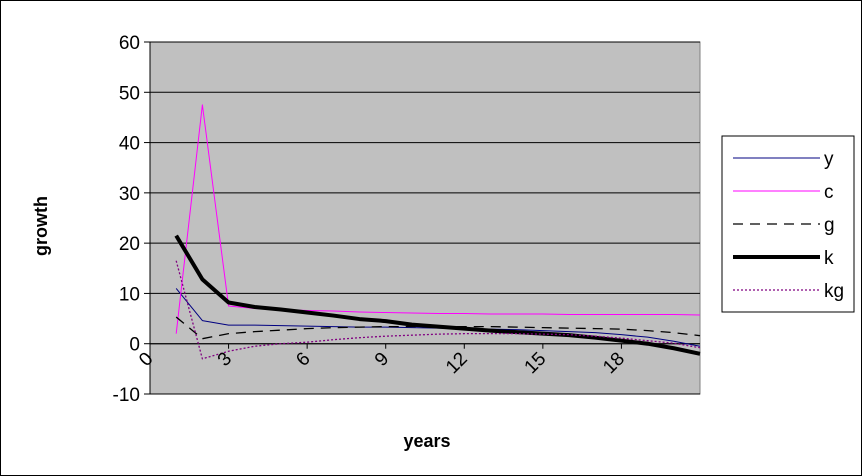 The image size is (862, 476). What do you see at coordinates (829, 192) in the screenshot?
I see `legend-label-c: c` at bounding box center [829, 192].